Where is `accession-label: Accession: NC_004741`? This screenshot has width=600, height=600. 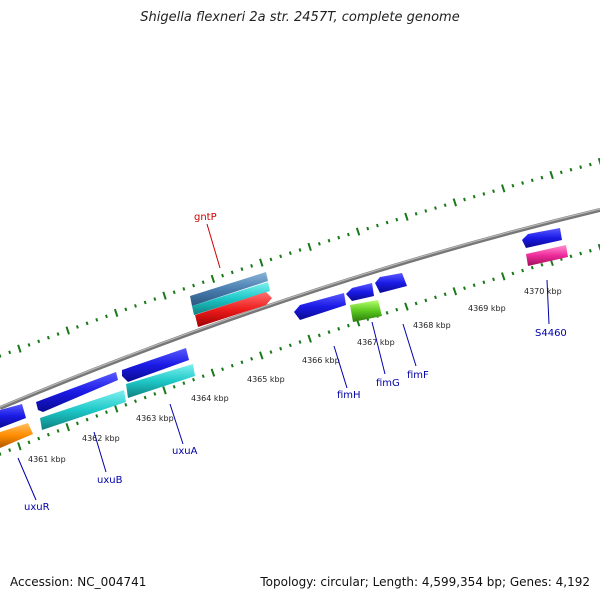 accession-label: Accession: NC_004741 is located at coordinates (78, 582).